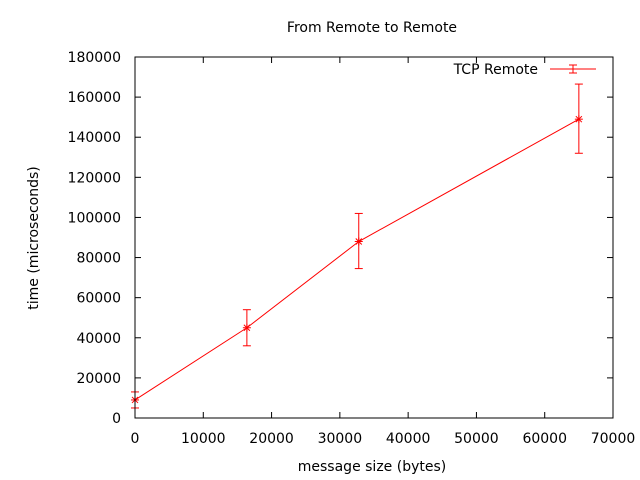  I want to click on x-tick-label: 40000, so click(408, 439).